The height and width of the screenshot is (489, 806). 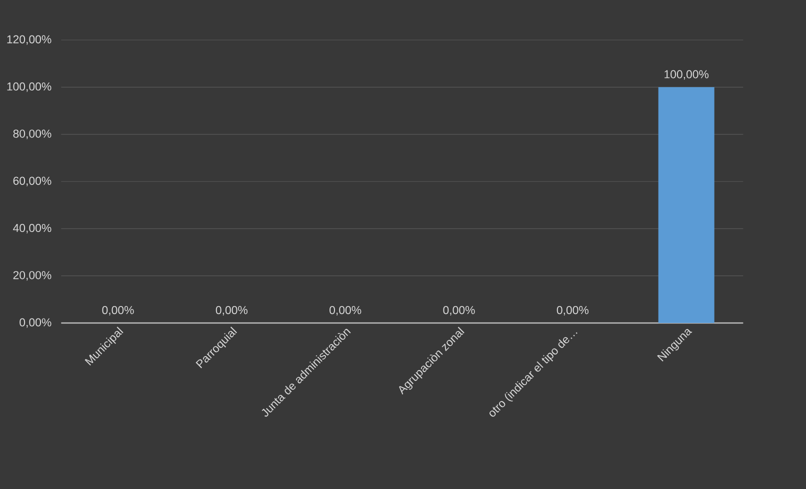 I want to click on data-label: 100,00%, so click(x=686, y=75).